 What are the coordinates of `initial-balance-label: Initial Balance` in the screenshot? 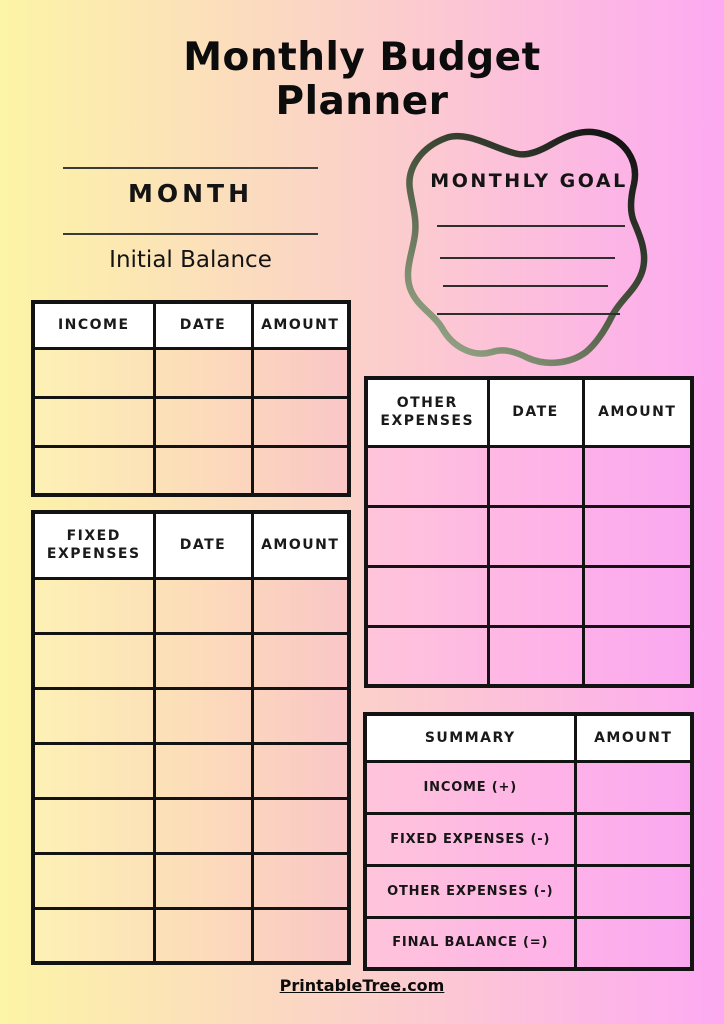 It's located at (190, 260).